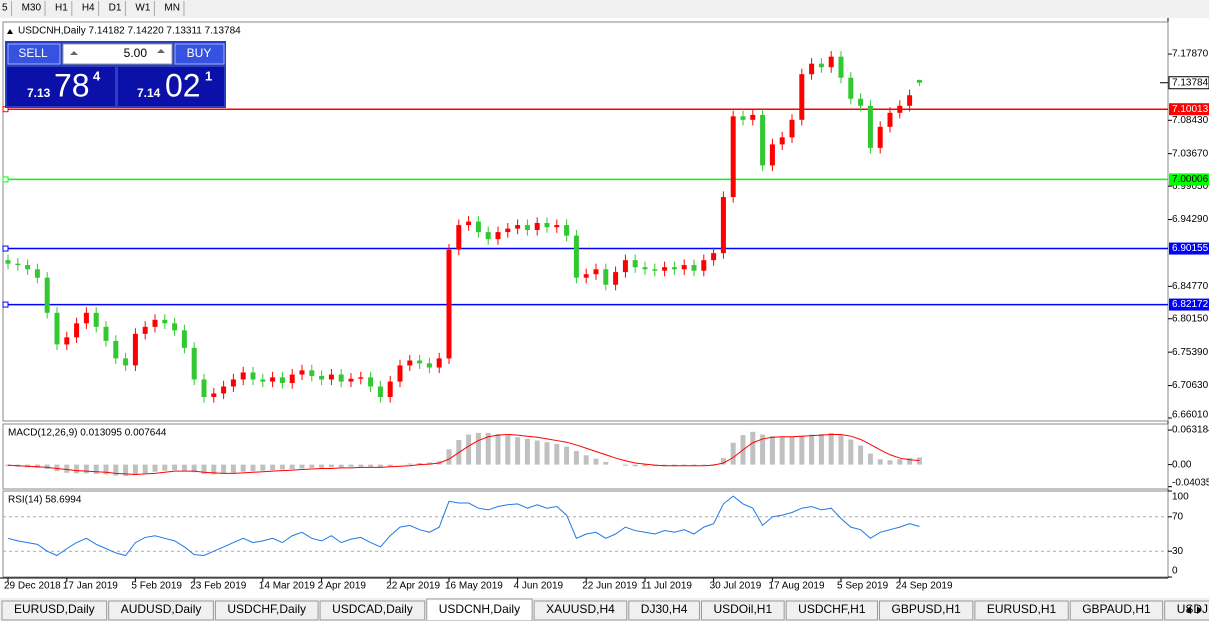 This screenshot has height=621, width=1209. I want to click on timeframe-button: MN, so click(172, 8).